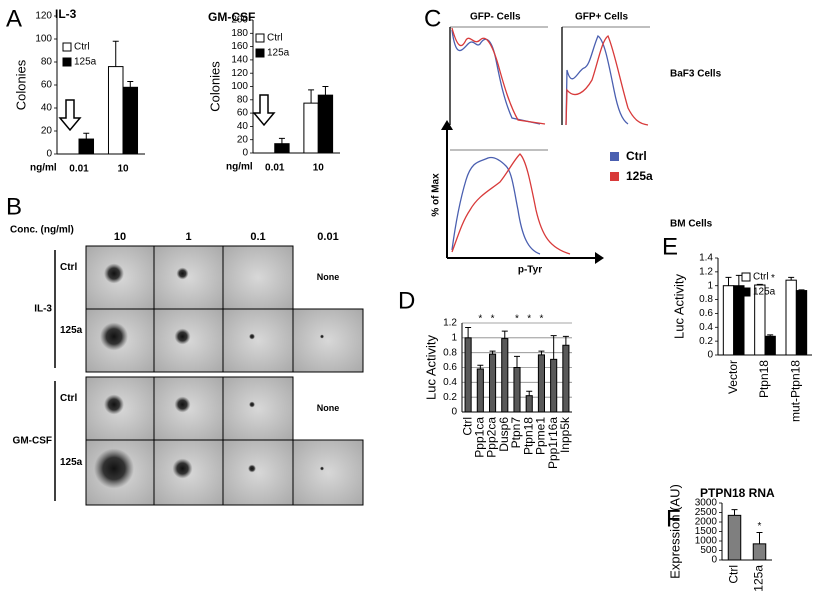 The image size is (825, 594). What do you see at coordinates (673, 518) in the screenshot?
I see `panel-label: F` at bounding box center [673, 518].